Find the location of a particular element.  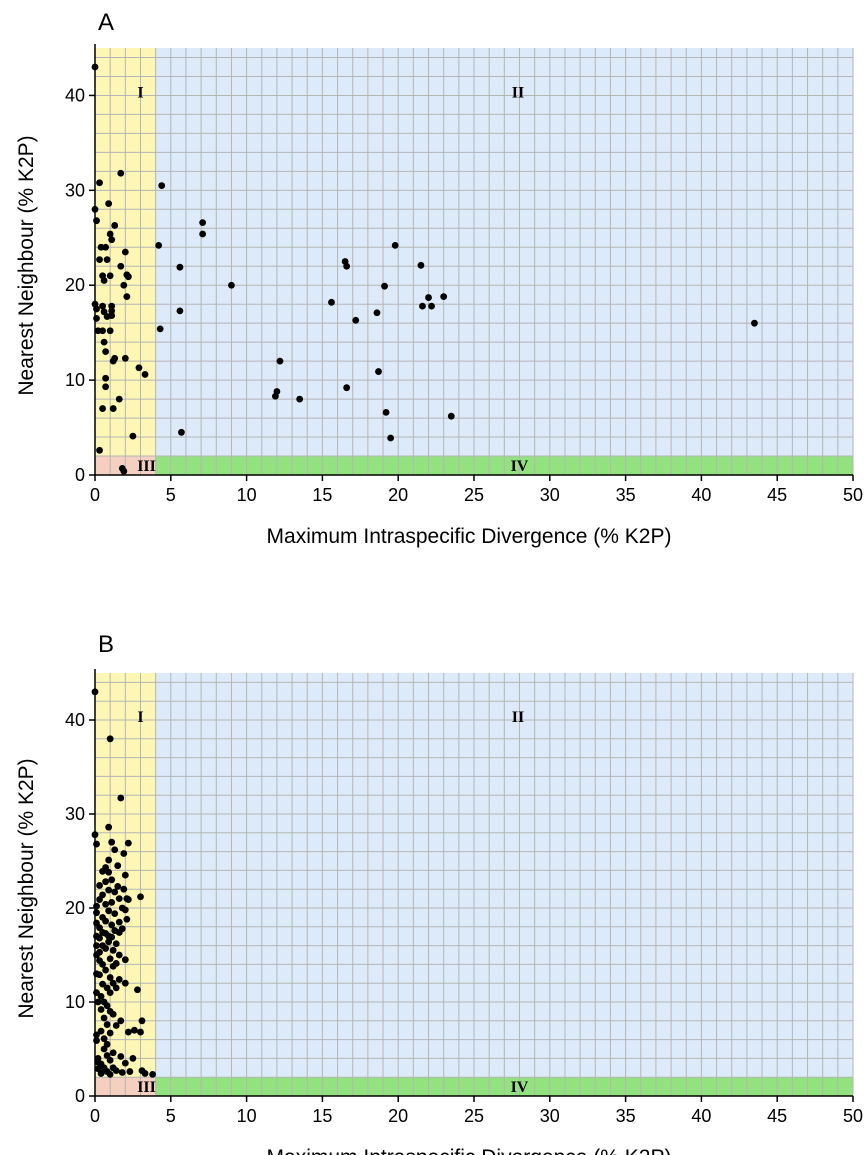

panel-a-region-label-iii: III is located at coordinates (146, 466).